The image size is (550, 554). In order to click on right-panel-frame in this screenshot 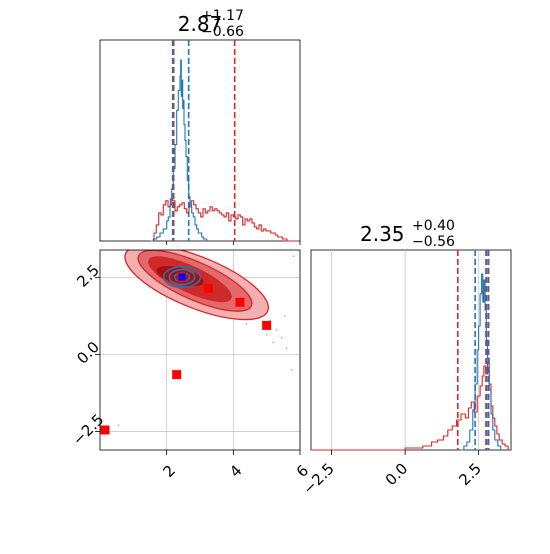, I will do `click(411, 350)`.